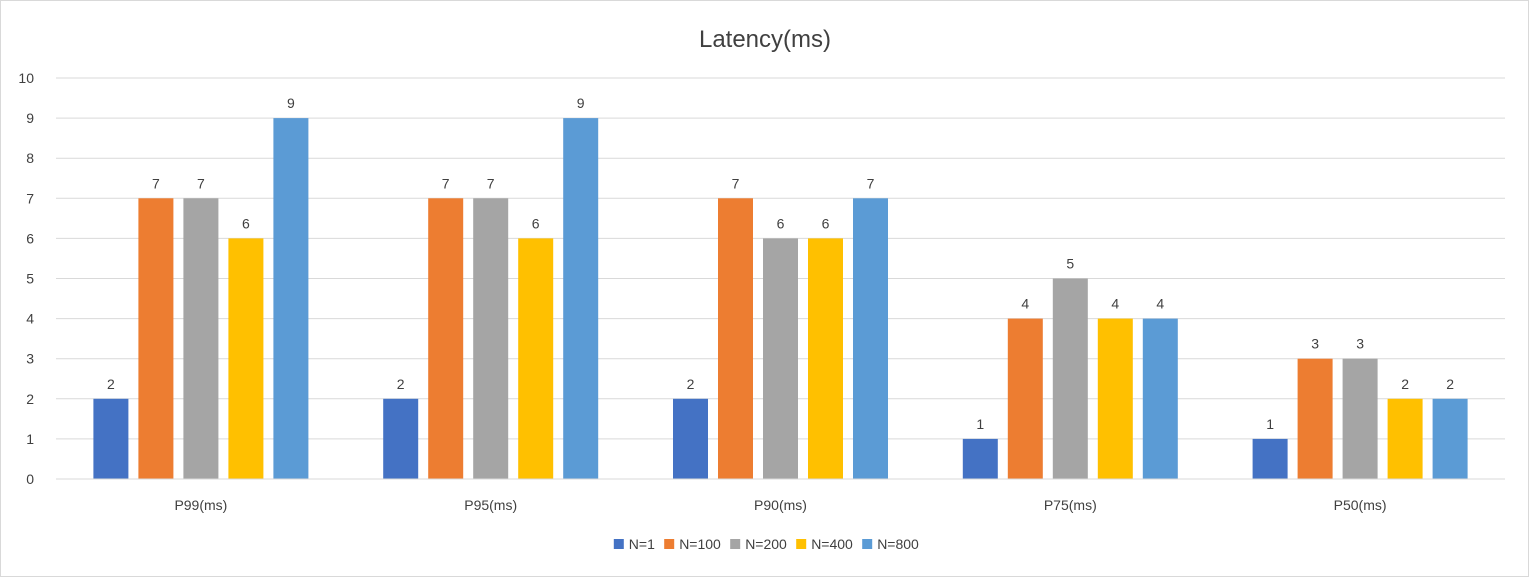  What do you see at coordinates (30, 439) in the screenshot?
I see `y-tick-label: 1` at bounding box center [30, 439].